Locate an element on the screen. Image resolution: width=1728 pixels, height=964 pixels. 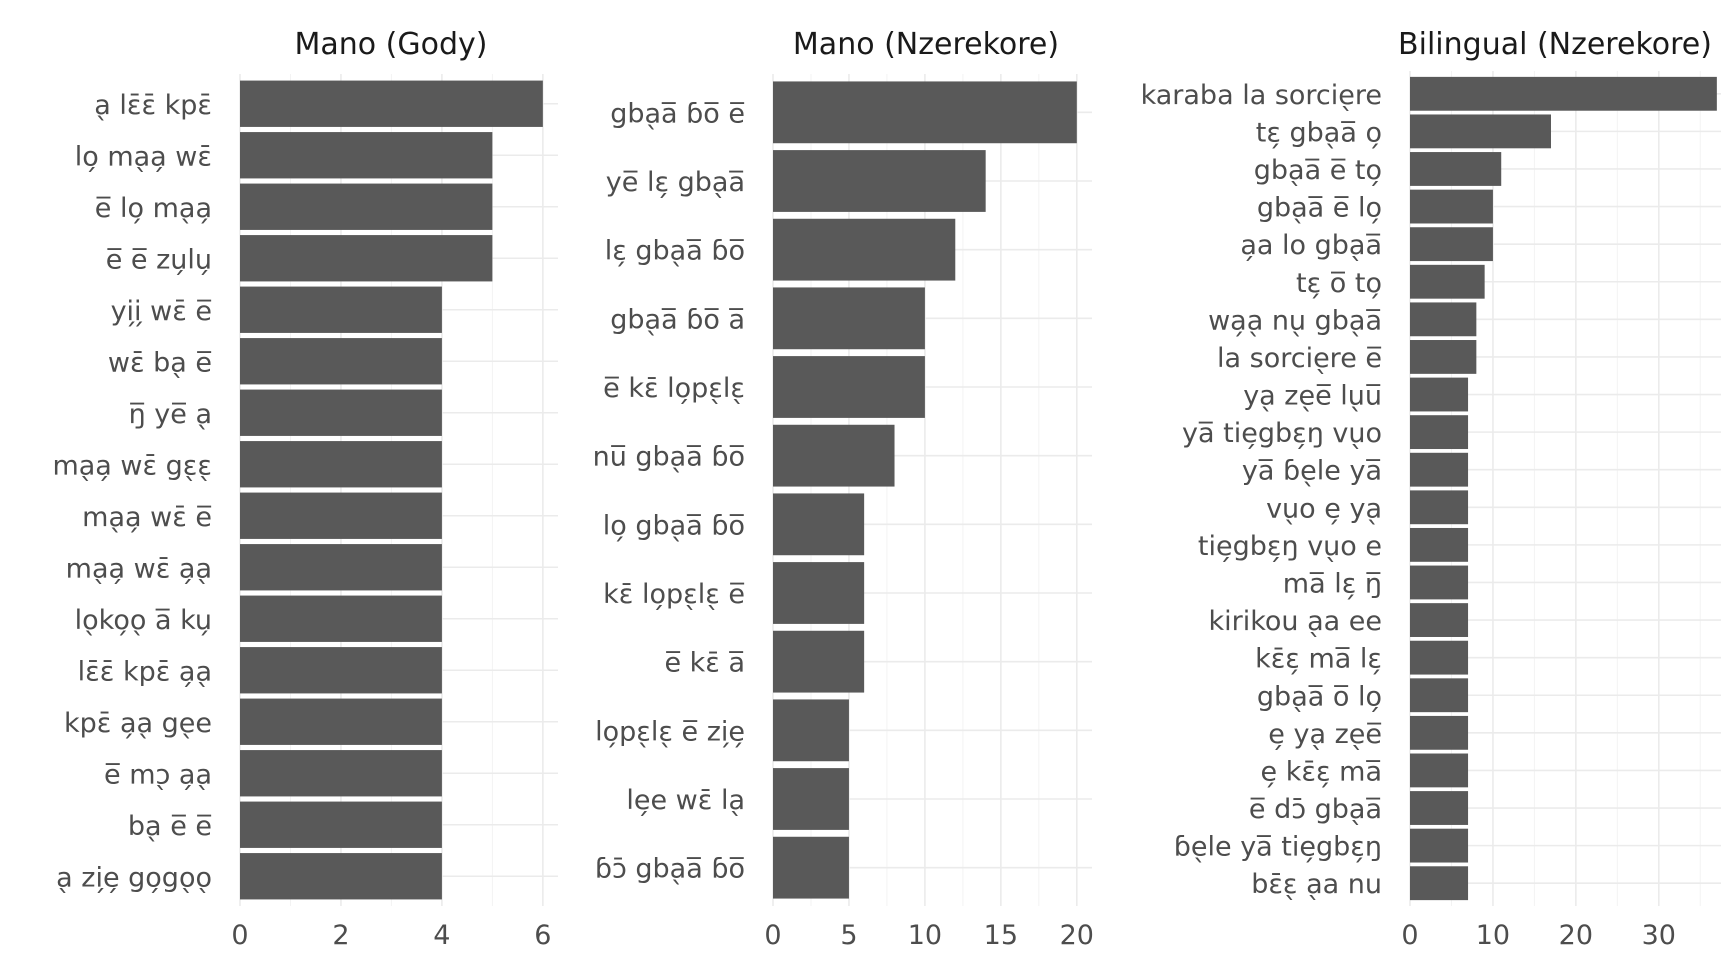
category-label: a̗a lo gba̖a̅ is located at coordinates (1311, 245).